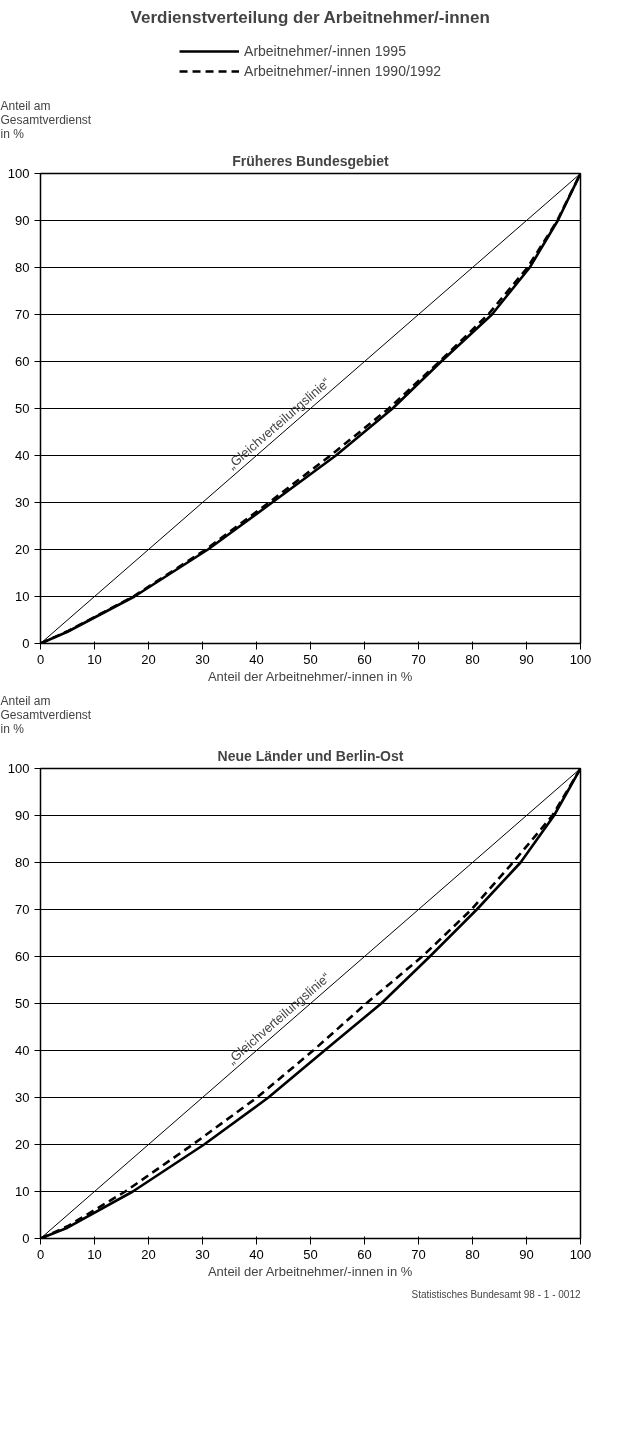  What do you see at coordinates (325, 51) in the screenshot?
I see `legend-label: Arbeitnehmer/-innen 1995` at bounding box center [325, 51].